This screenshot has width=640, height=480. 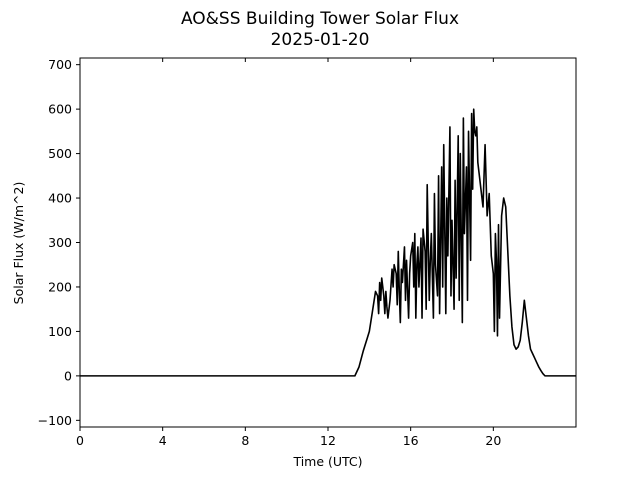 What do you see at coordinates (60, 331) in the screenshot?
I see `y-tick-label: 100` at bounding box center [60, 331].